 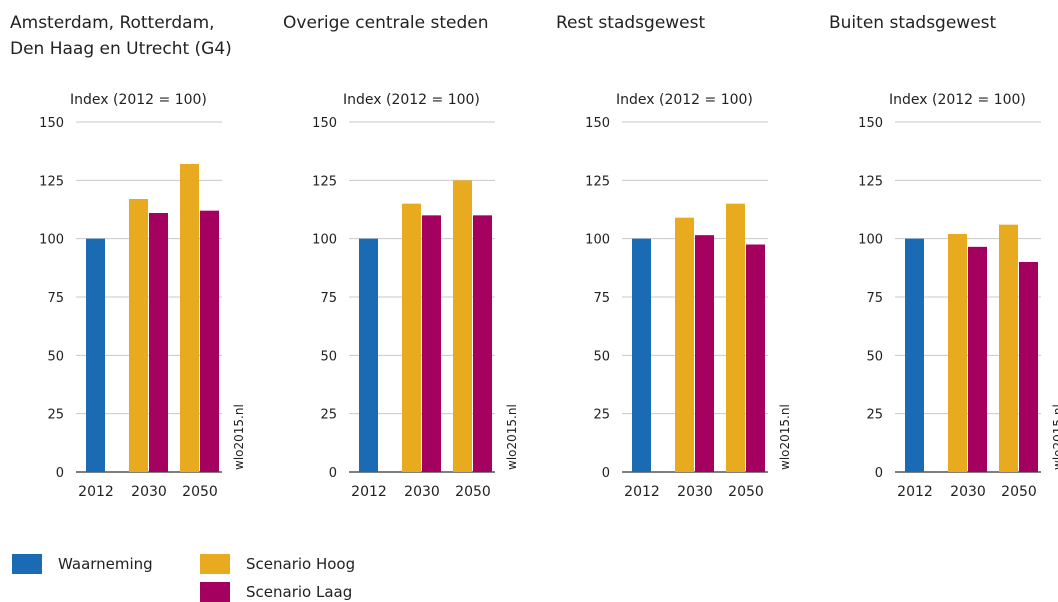 I want to click on legend: Waarneming Scenario Hoog Scenario Laag, so click(x=529, y=575).